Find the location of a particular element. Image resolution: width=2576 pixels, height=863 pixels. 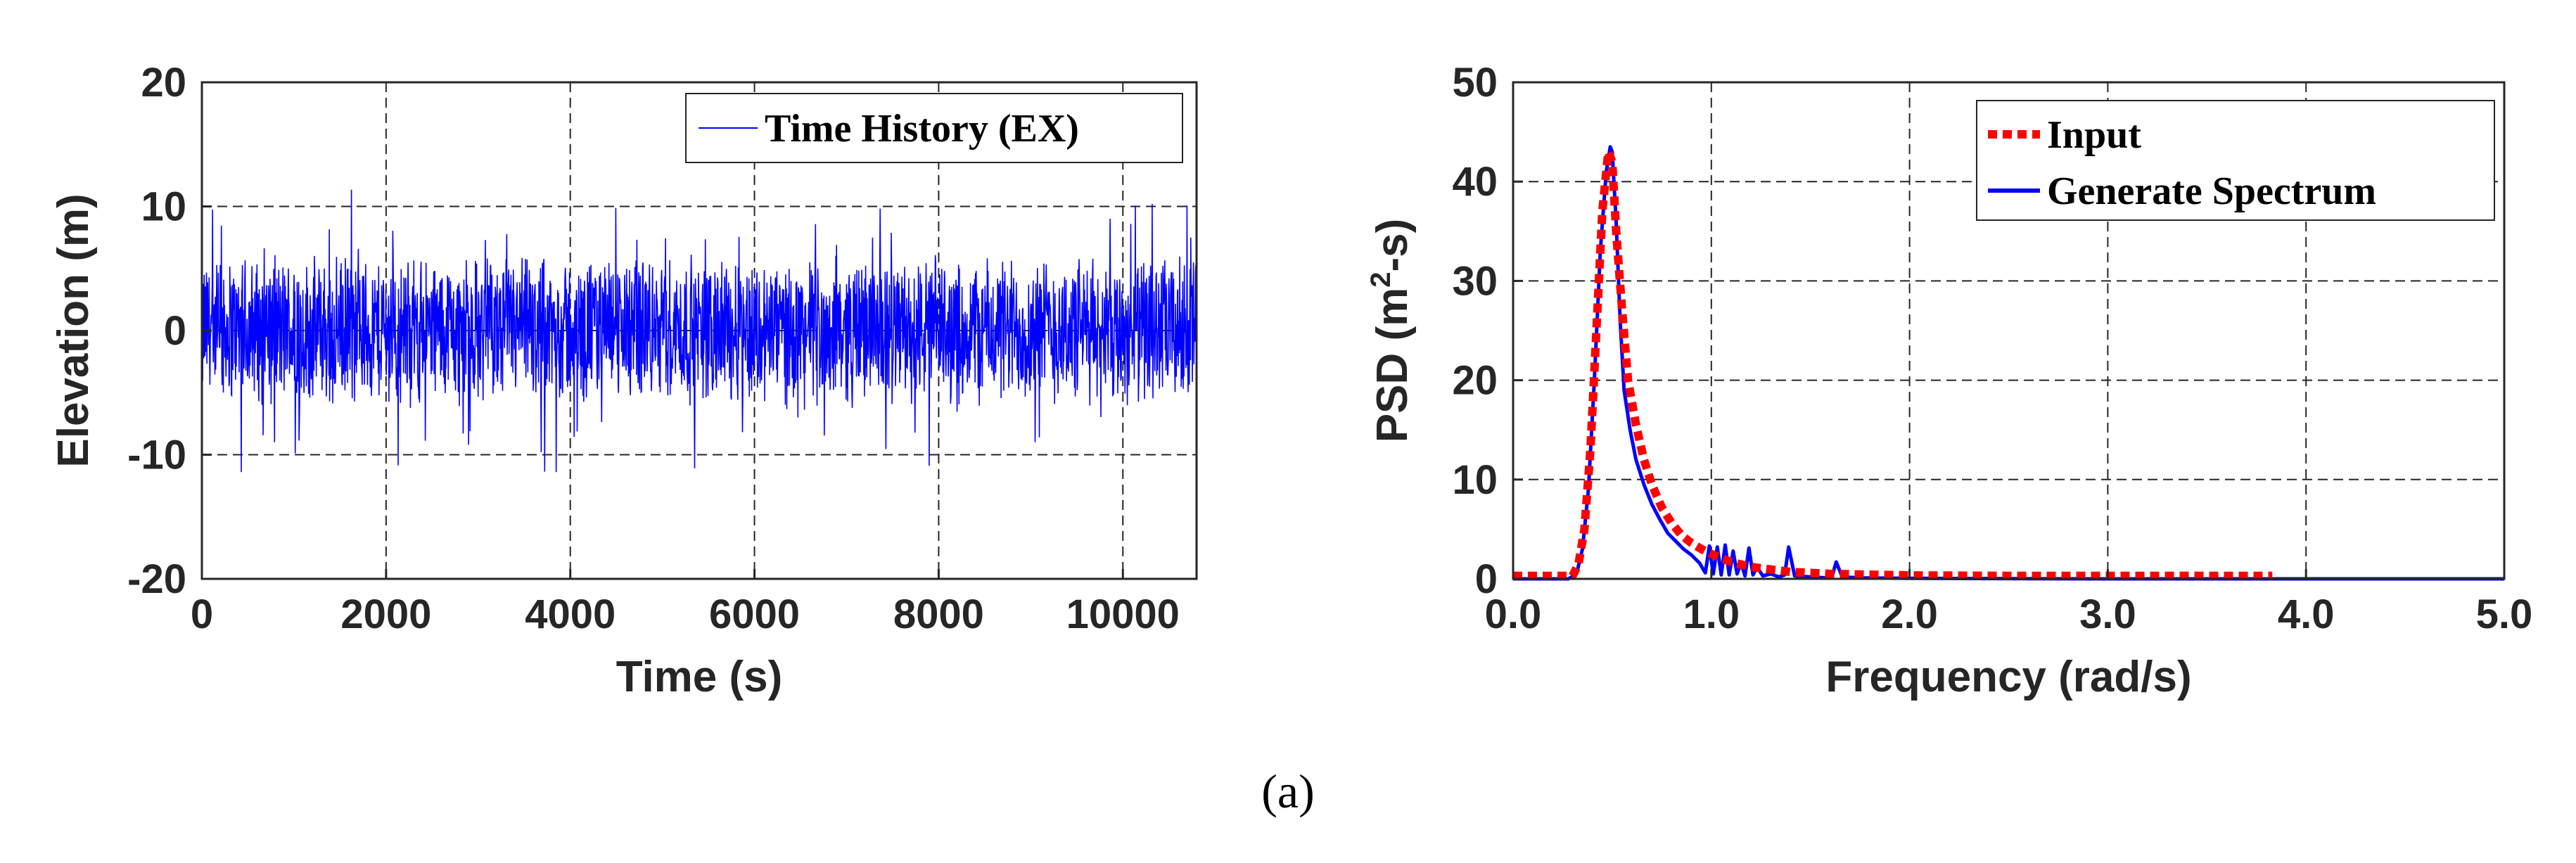

legend-entry-generate-spectrum: Generate Spectrum is located at coordinates (2211, 191).